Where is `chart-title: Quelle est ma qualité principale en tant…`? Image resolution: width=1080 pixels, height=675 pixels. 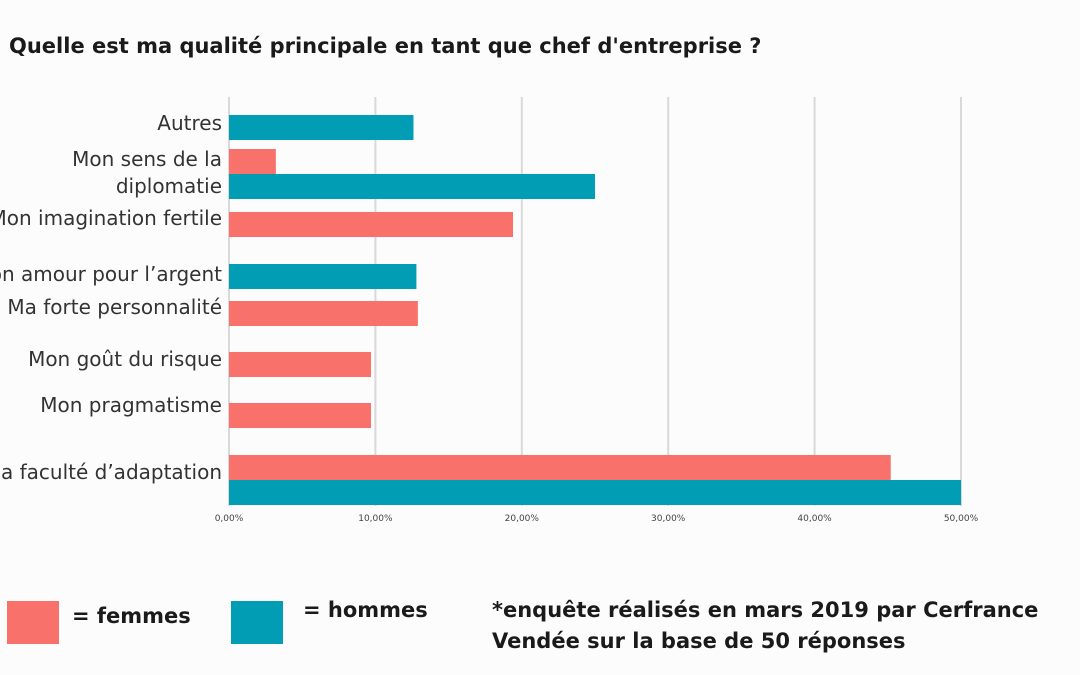 chart-title: Quelle est ma qualité principale en tant… is located at coordinates (385, 46).